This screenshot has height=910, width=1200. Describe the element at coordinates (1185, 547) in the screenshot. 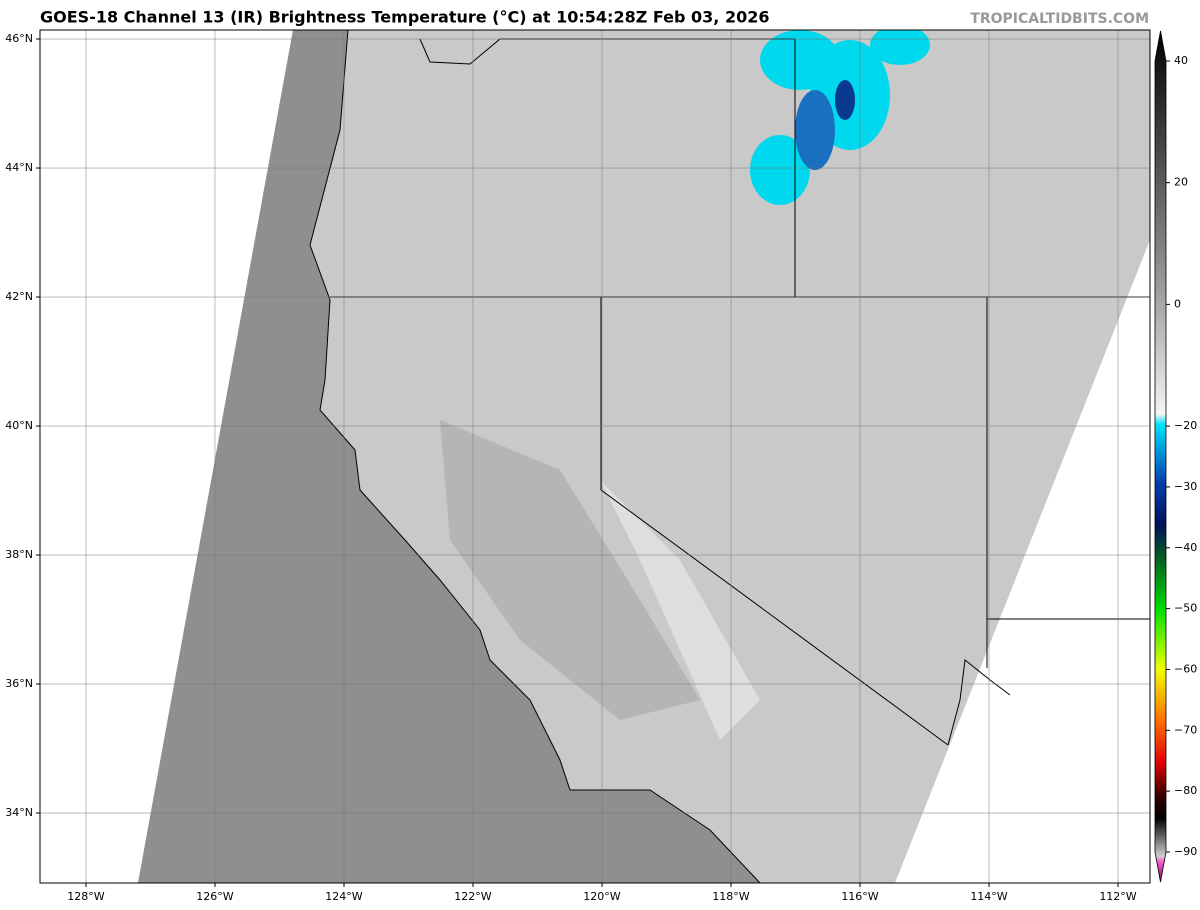

I see `colorbar-label: −40` at that location.